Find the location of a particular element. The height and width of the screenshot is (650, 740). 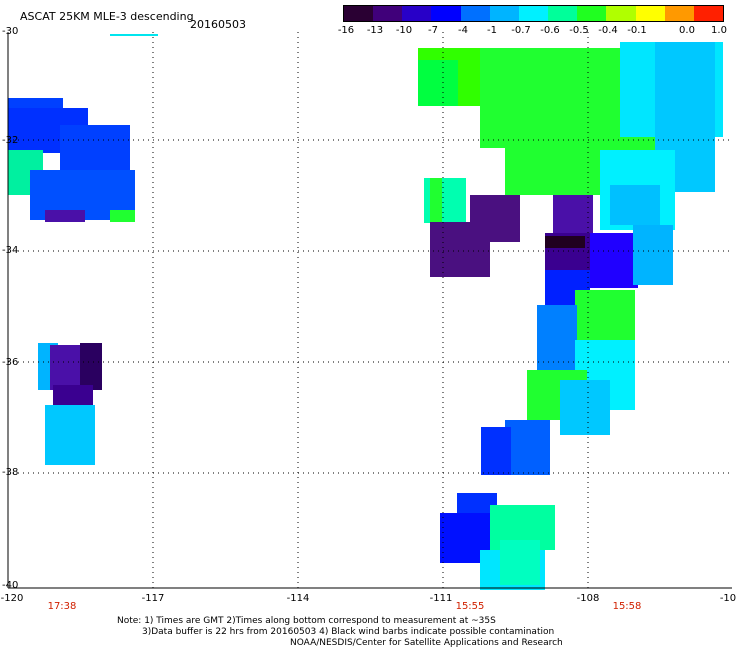

time-label: 15:58 is located at coordinates (627, 606).